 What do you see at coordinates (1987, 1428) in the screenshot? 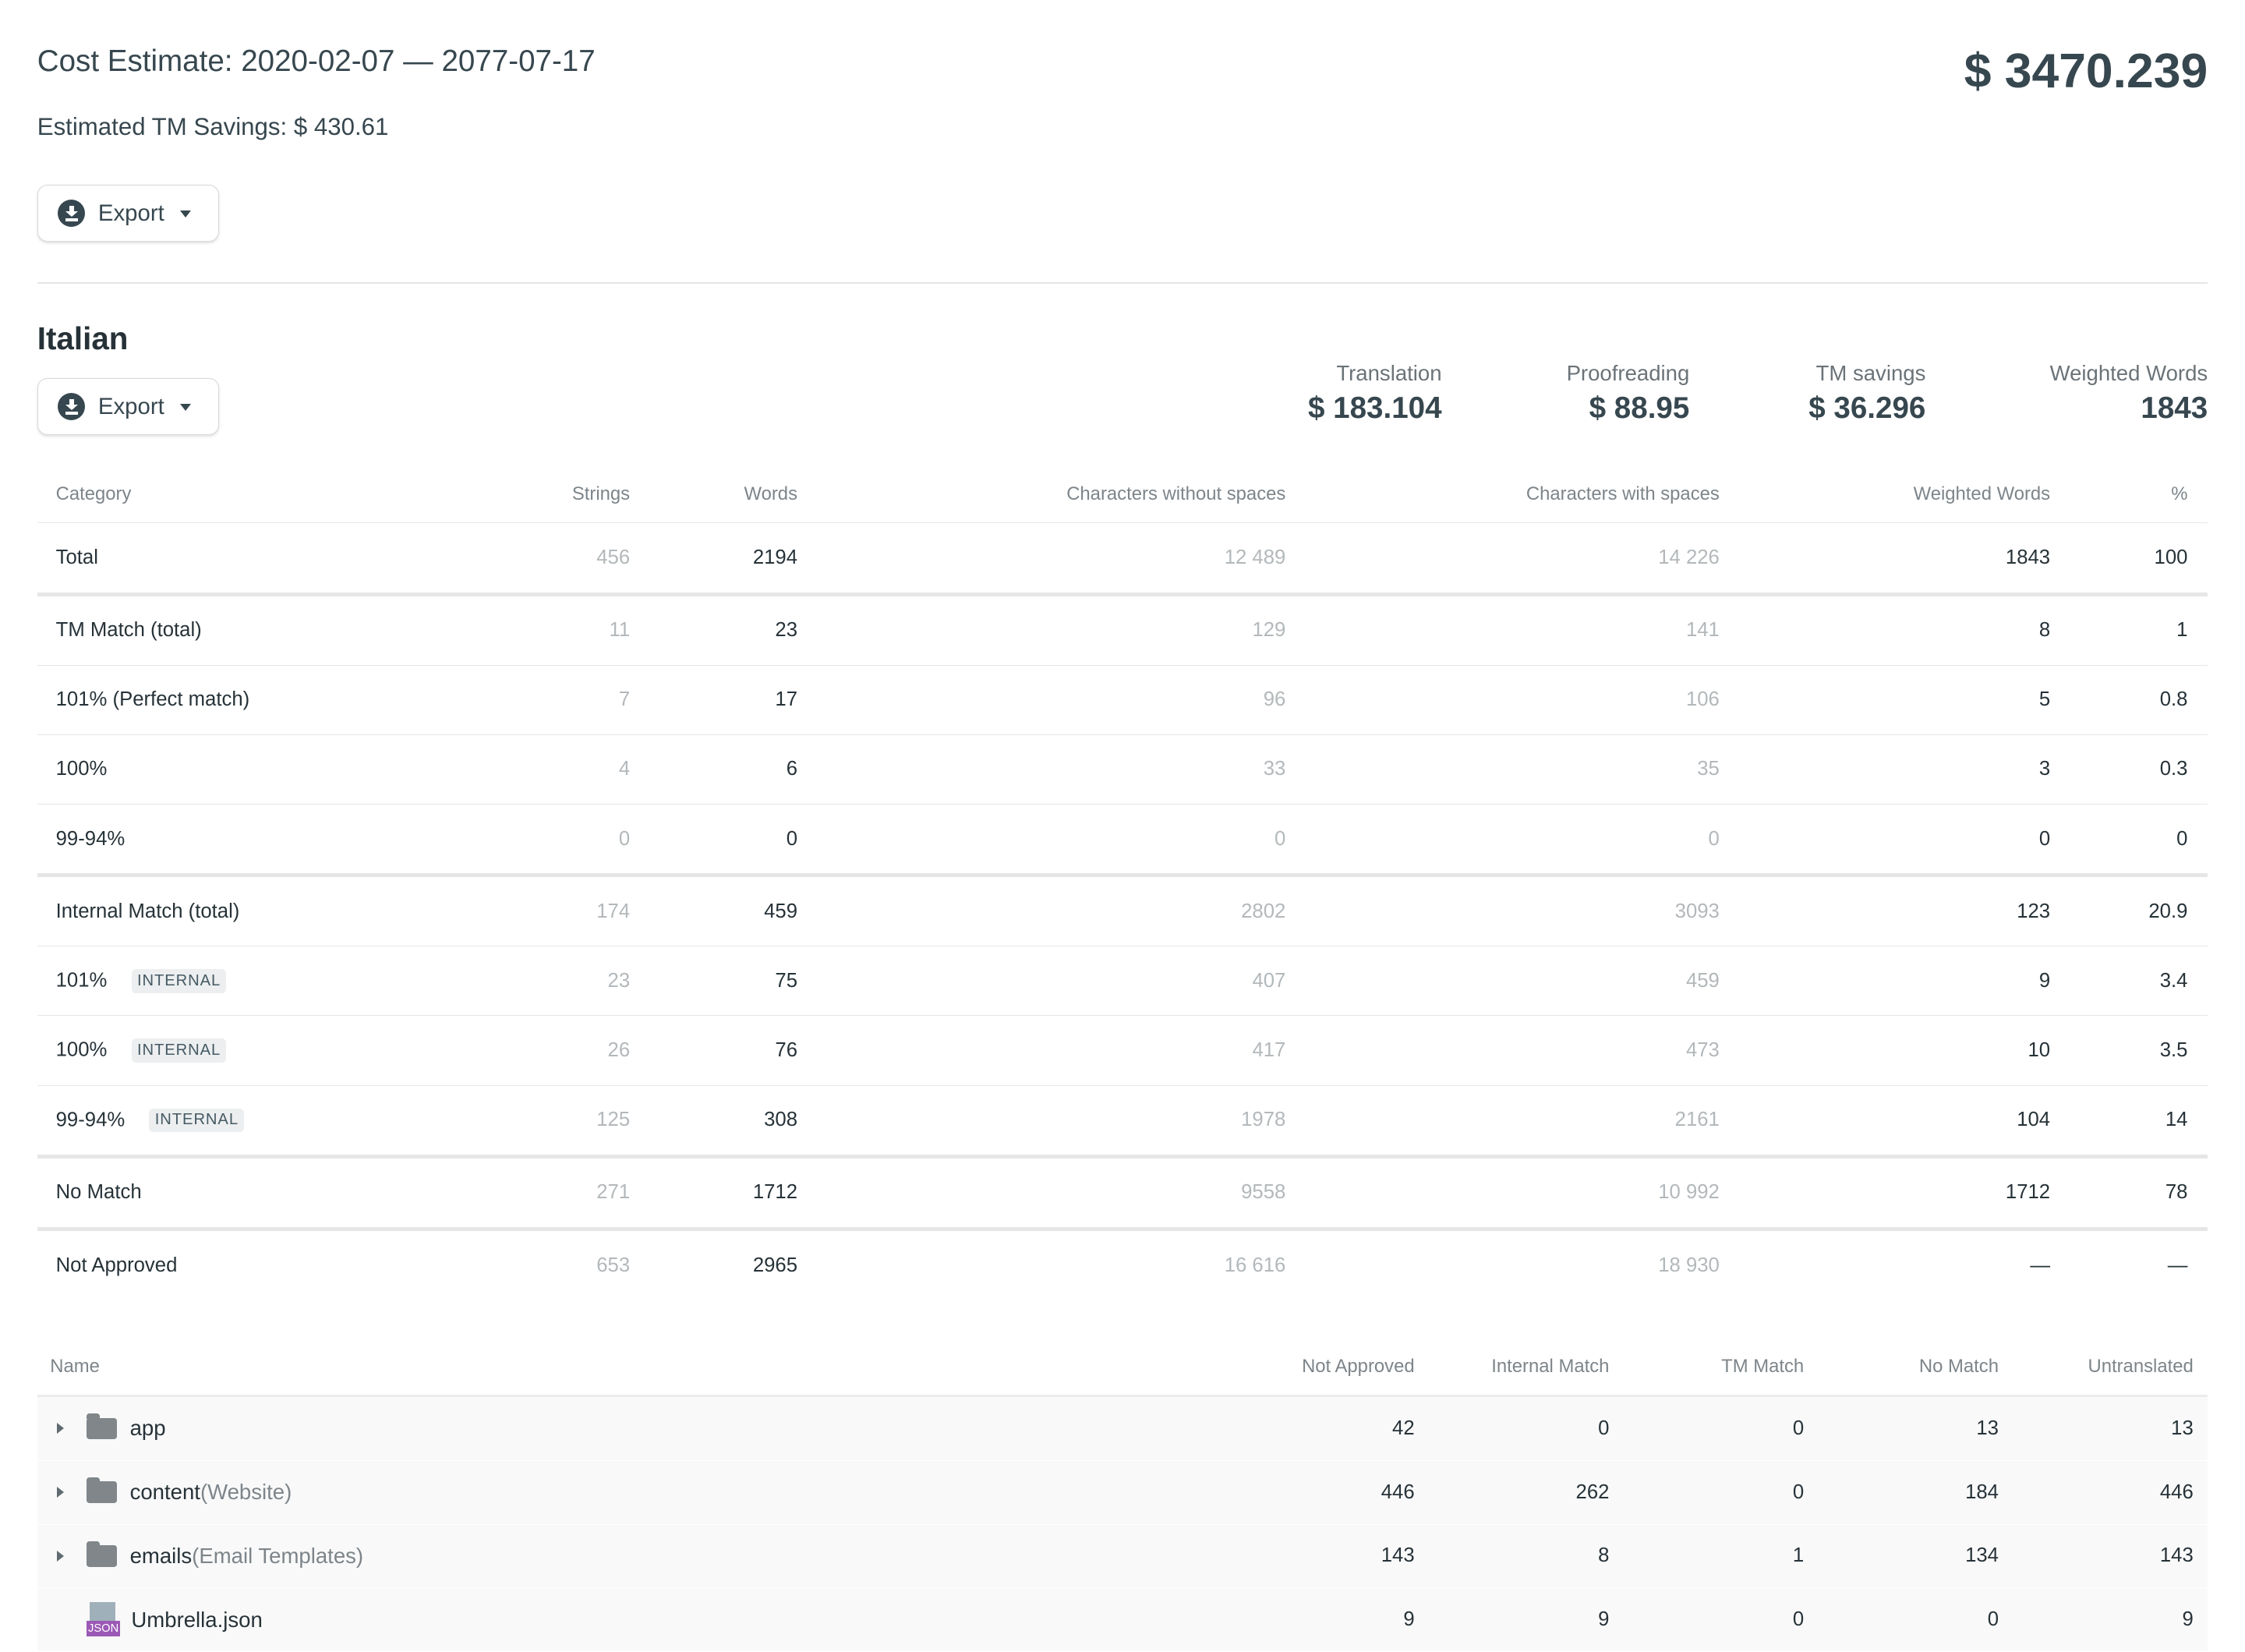
I see `table-cell: 13` at bounding box center [1987, 1428].